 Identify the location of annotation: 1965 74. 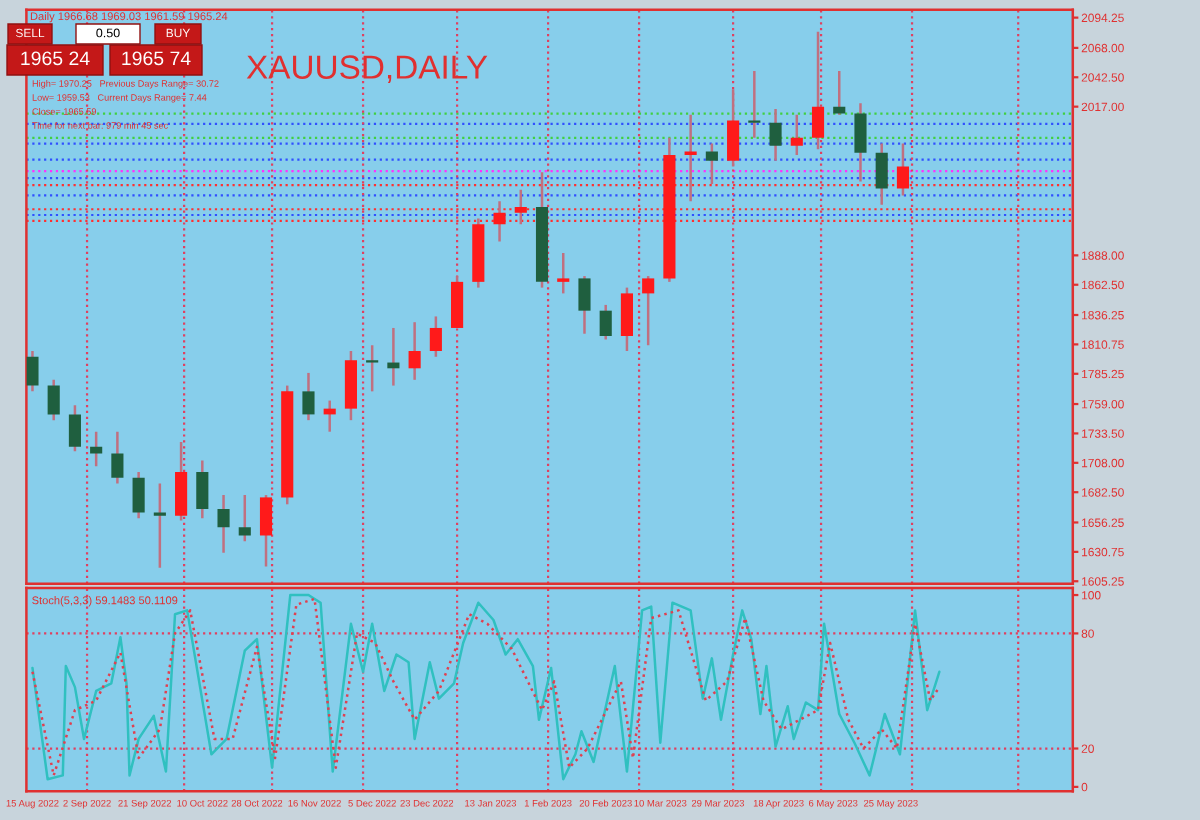
(156, 58).